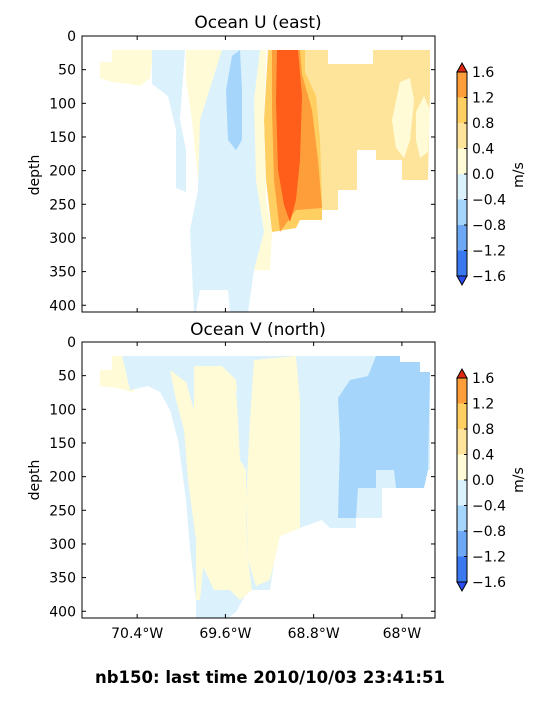 The height and width of the screenshot is (720, 540). I want to click on u-east-ytick-label: 200, so click(62, 172).